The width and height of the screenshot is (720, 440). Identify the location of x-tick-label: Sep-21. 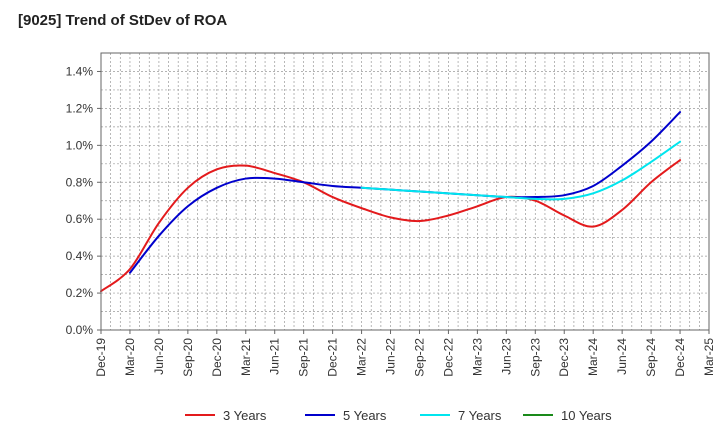
(304, 357).